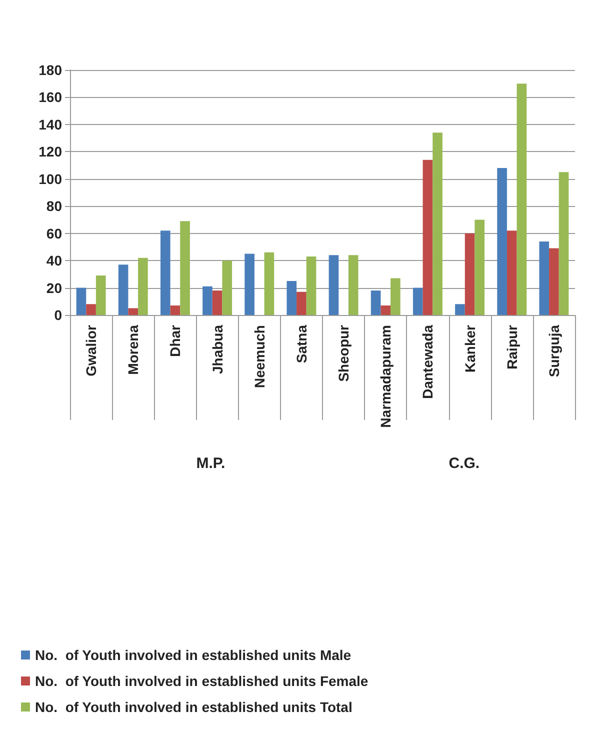  I want to click on x-tick-label: Dhar, so click(175, 340).